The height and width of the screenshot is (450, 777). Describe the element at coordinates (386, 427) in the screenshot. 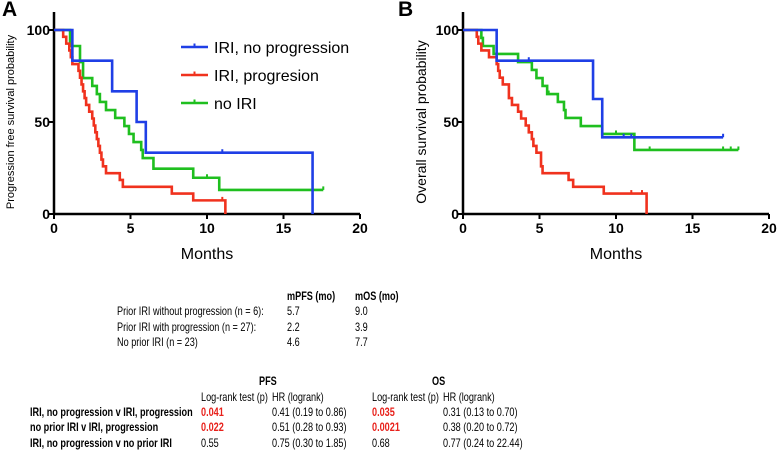

I see `os-p-value: 0.0021` at that location.